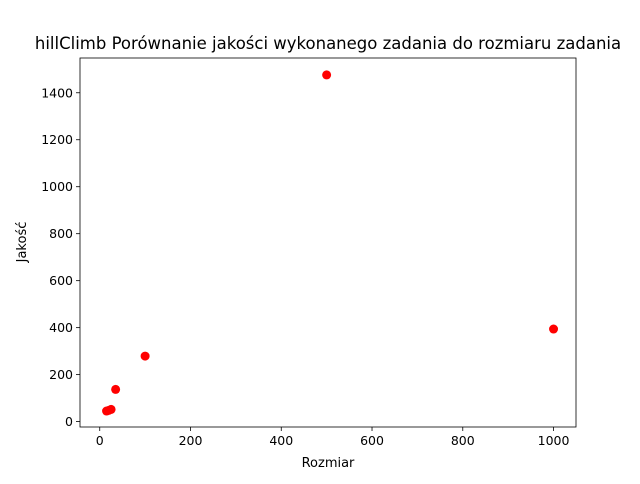 The image size is (640, 484). Describe the element at coordinates (463, 440) in the screenshot. I see `x-tick-label: 800` at that location.